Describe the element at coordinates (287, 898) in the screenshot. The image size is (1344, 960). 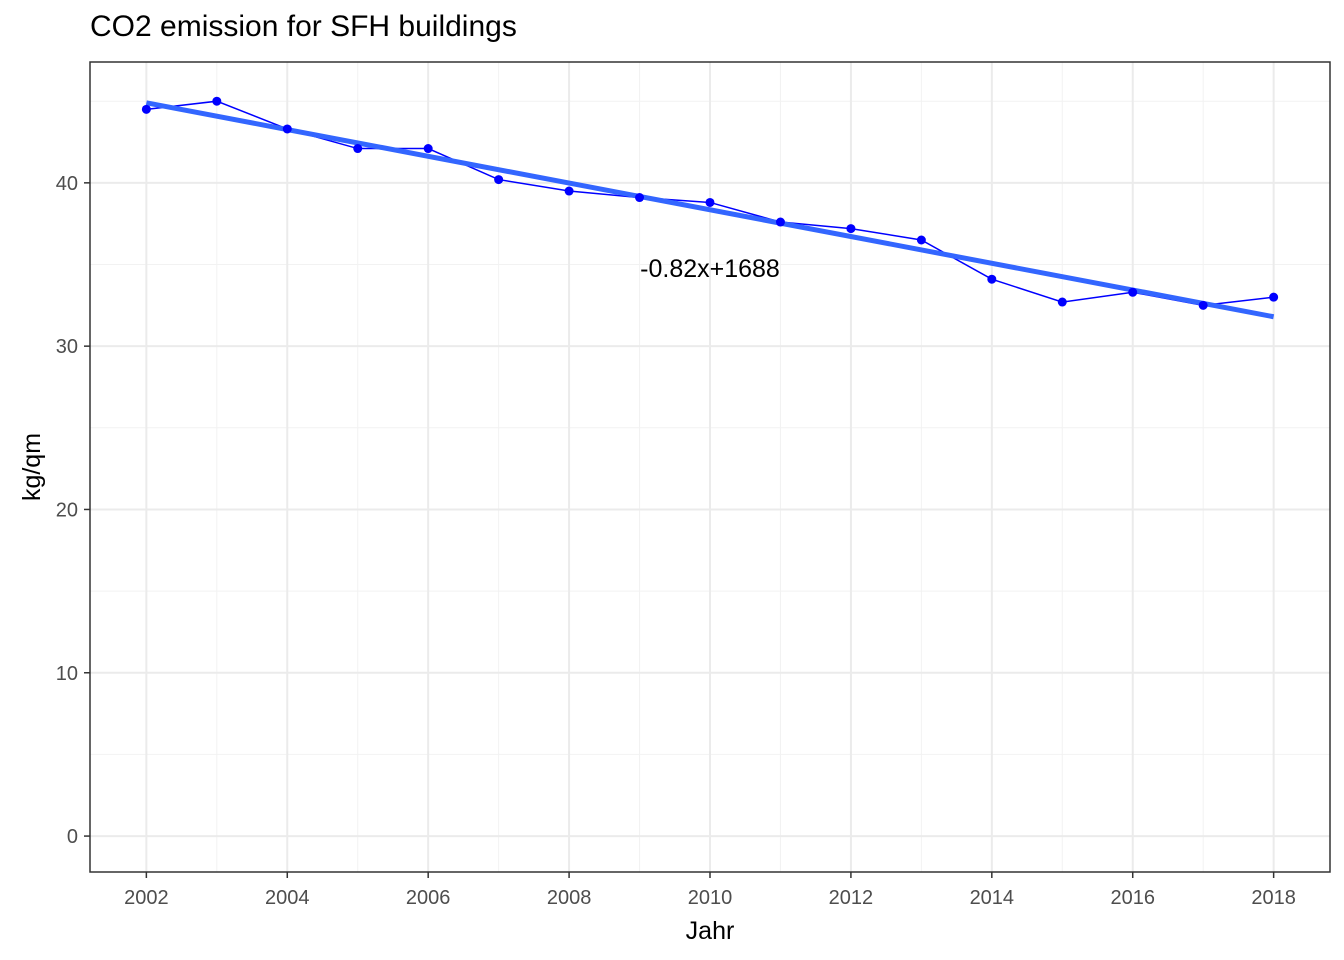
I see `x-tick-label: 2004` at that location.